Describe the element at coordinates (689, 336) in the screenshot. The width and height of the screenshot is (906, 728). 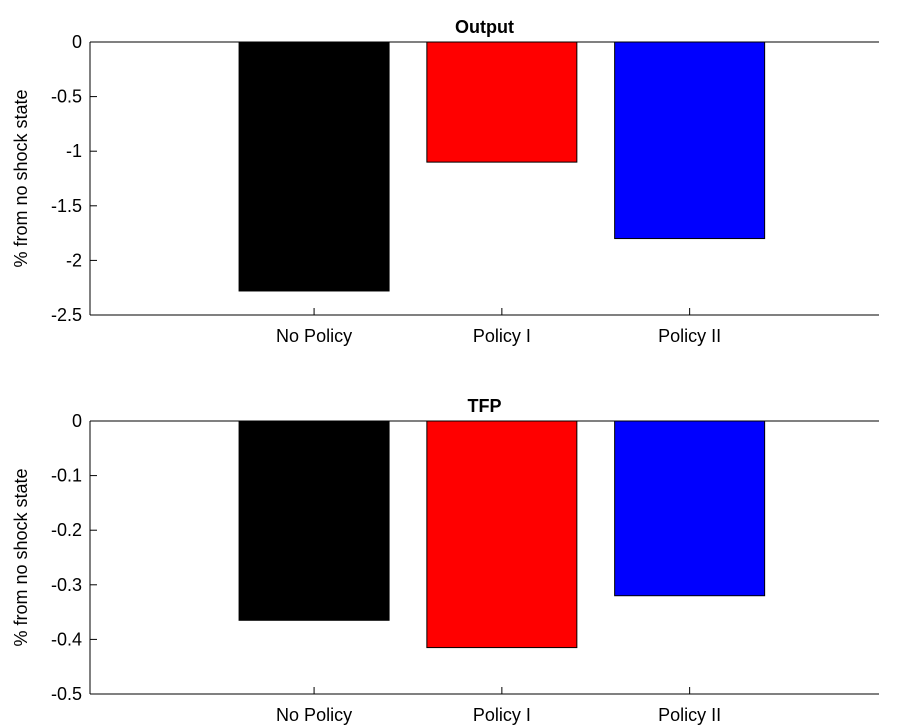
I see `output-xtick-label-2: Policy II` at that location.